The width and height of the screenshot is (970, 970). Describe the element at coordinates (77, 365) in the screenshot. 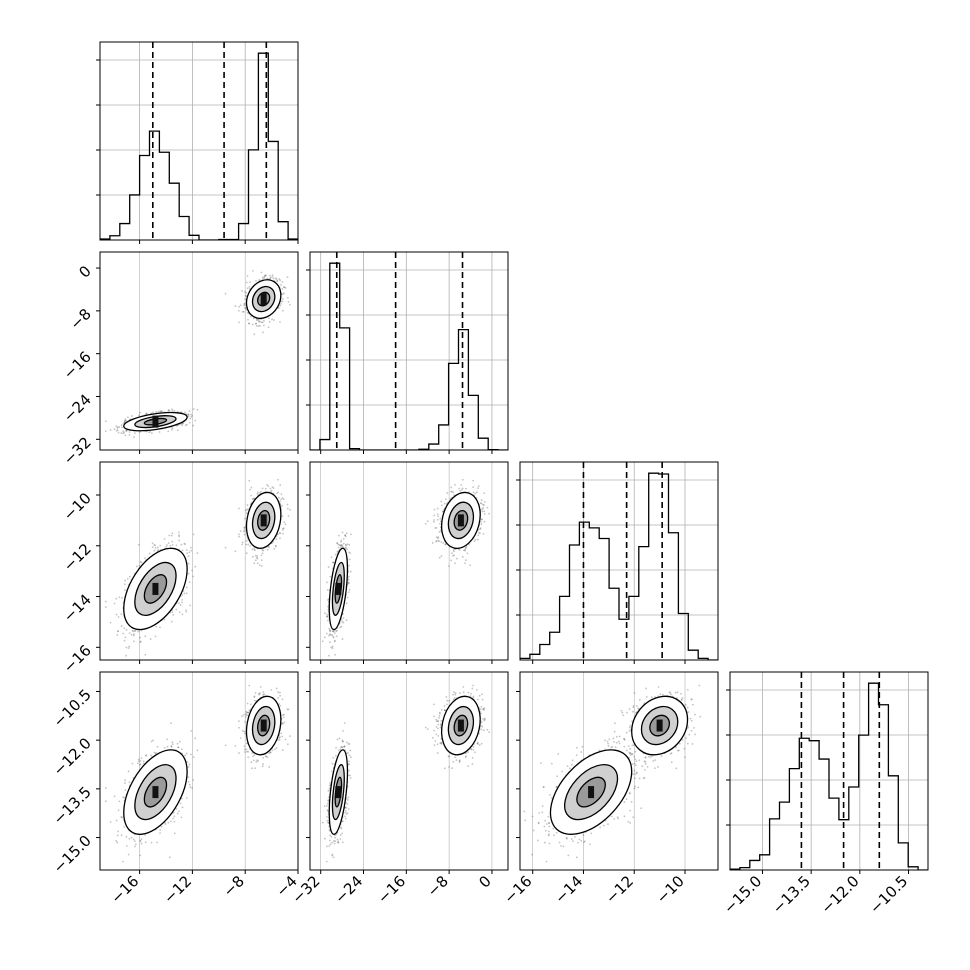

I see `y-tick-label: −16` at that location.